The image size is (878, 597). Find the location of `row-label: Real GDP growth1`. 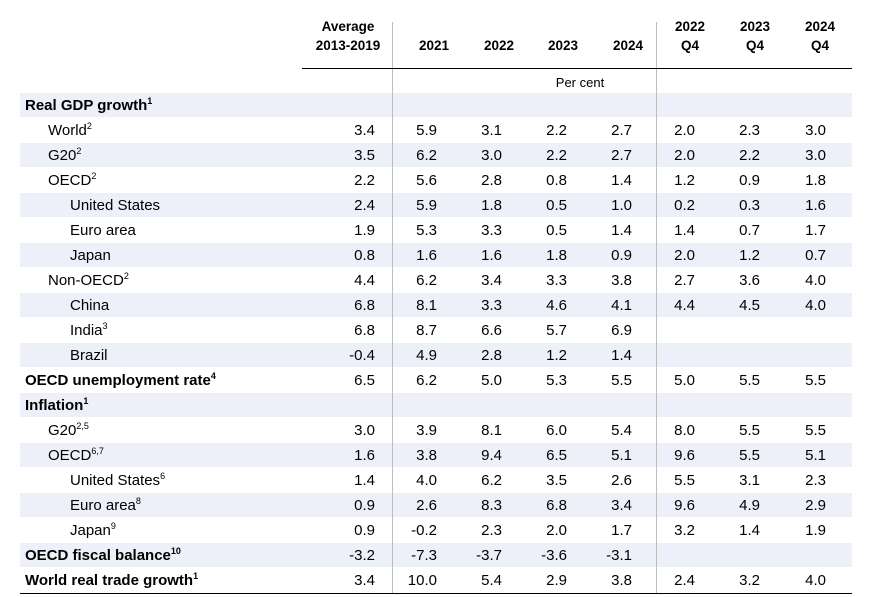

row-label: Real GDP growth1 is located at coordinates (88, 106).